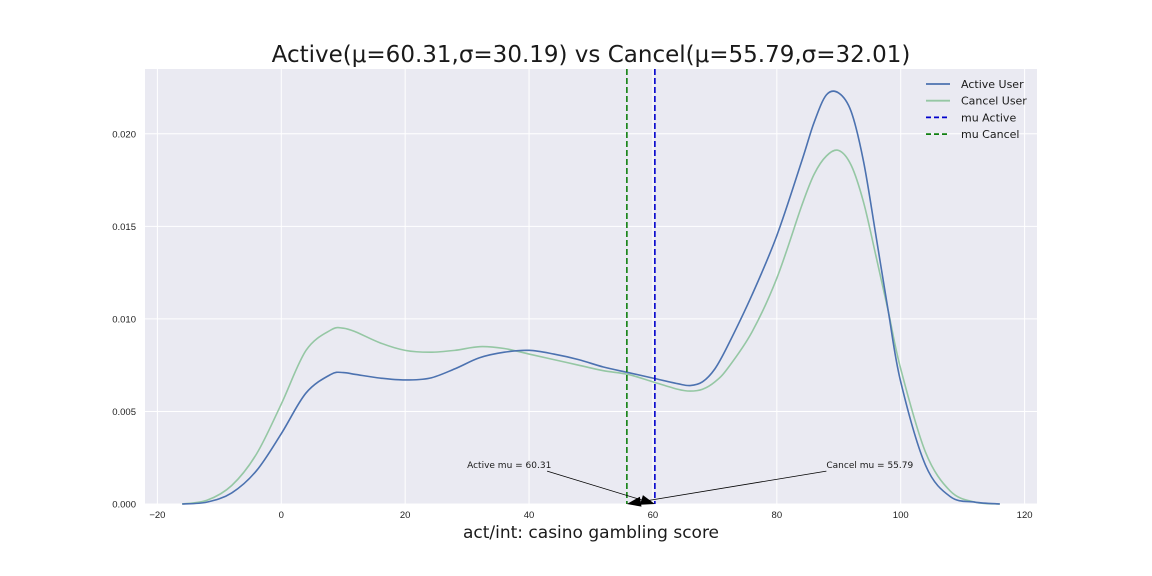 Image resolution: width=1152 pixels, height=576 pixels. What do you see at coordinates (641, 286) in the screenshot?
I see `mean-lines` at bounding box center [641, 286].